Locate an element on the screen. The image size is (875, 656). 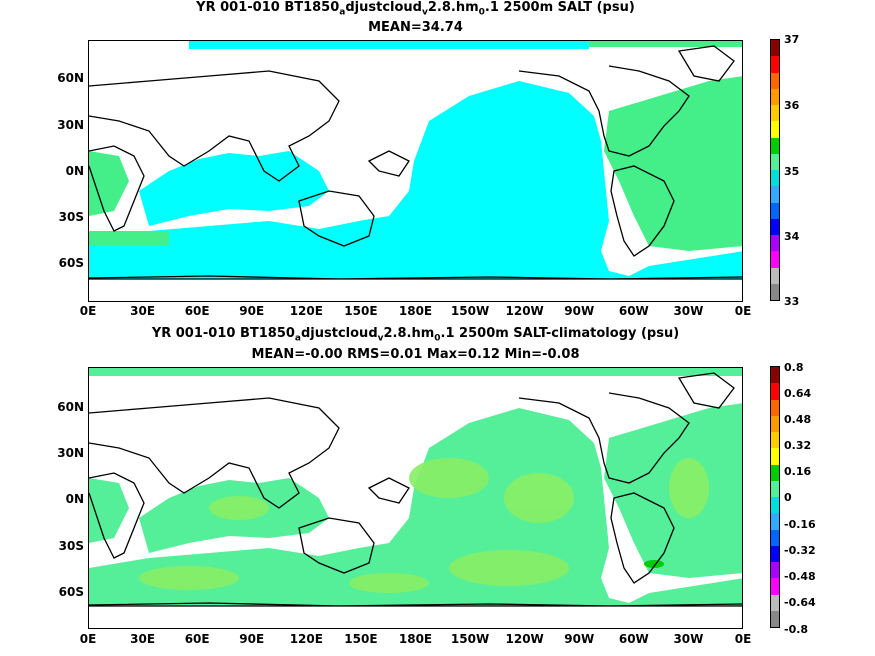
lat-label-0n-bottom: 0N is located at coordinates (74, 499).